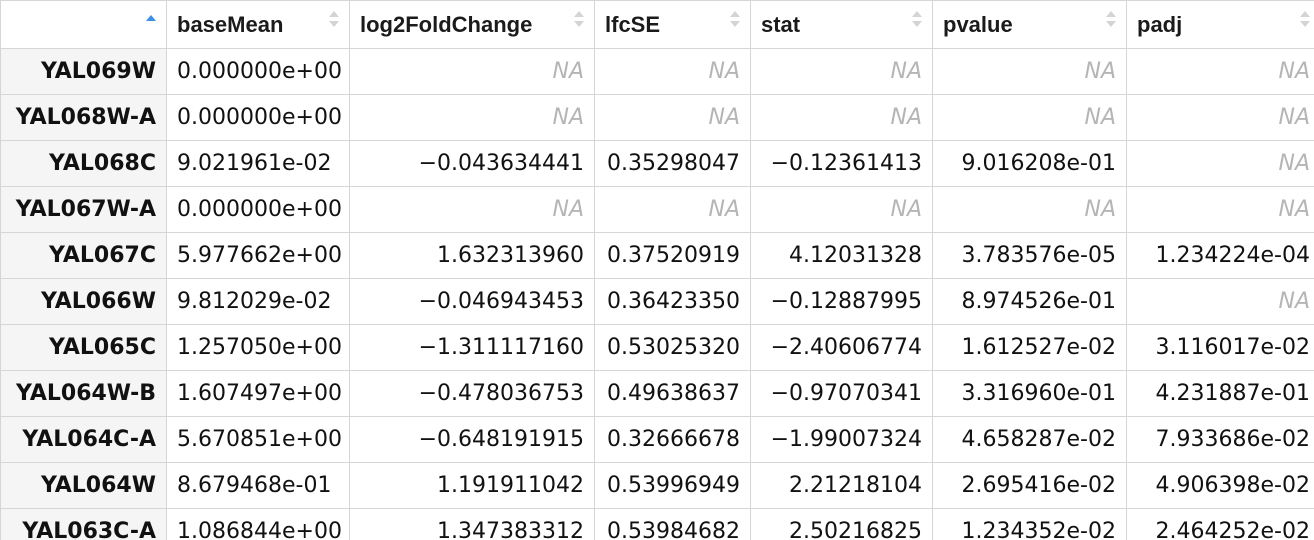  I want to click on table-cell-log2foldchange: −0.046943453, so click(472, 301).